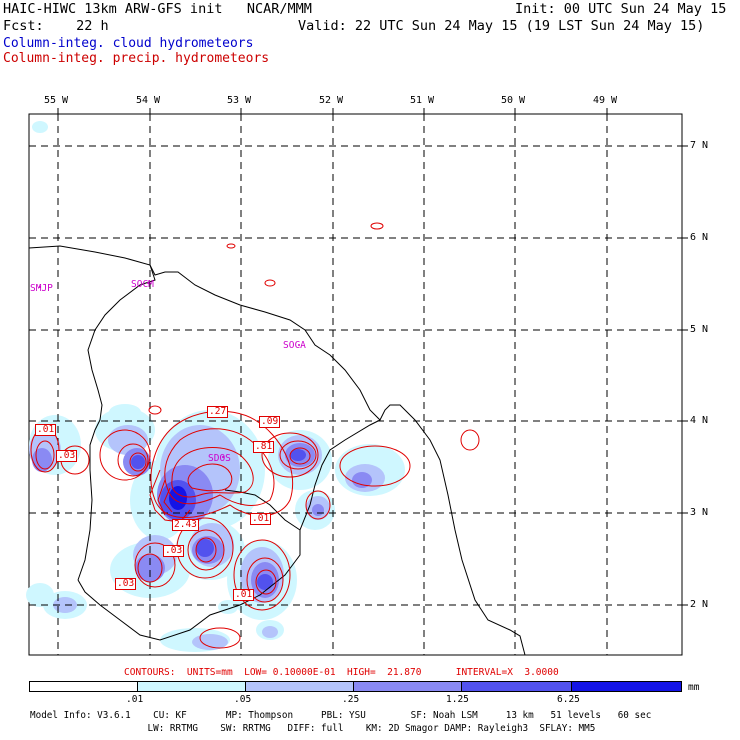  Describe the element at coordinates (699, 237) in the screenshot. I see `lat-label: 6 N` at that location.